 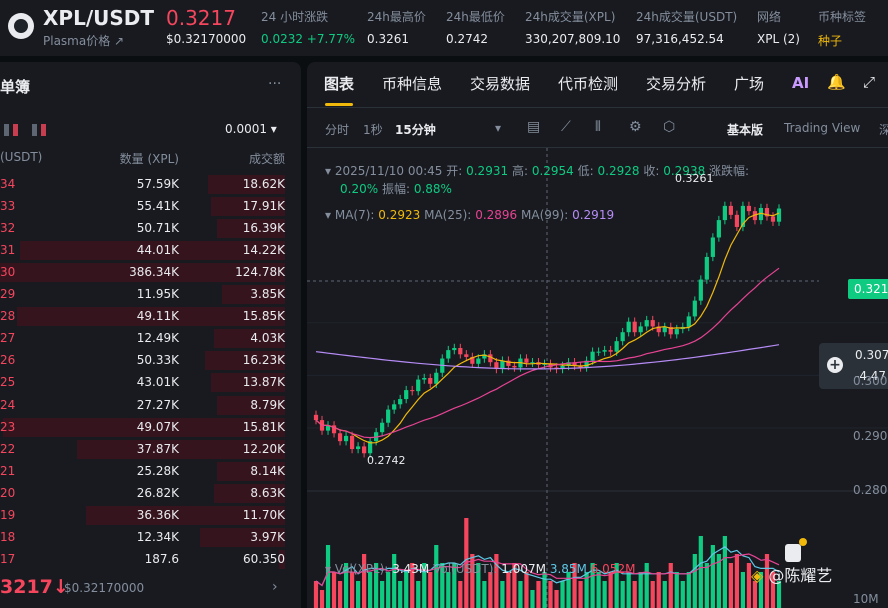 What do you see at coordinates (745, 130) in the screenshot?
I see `view-basic: 基本版` at bounding box center [745, 130].